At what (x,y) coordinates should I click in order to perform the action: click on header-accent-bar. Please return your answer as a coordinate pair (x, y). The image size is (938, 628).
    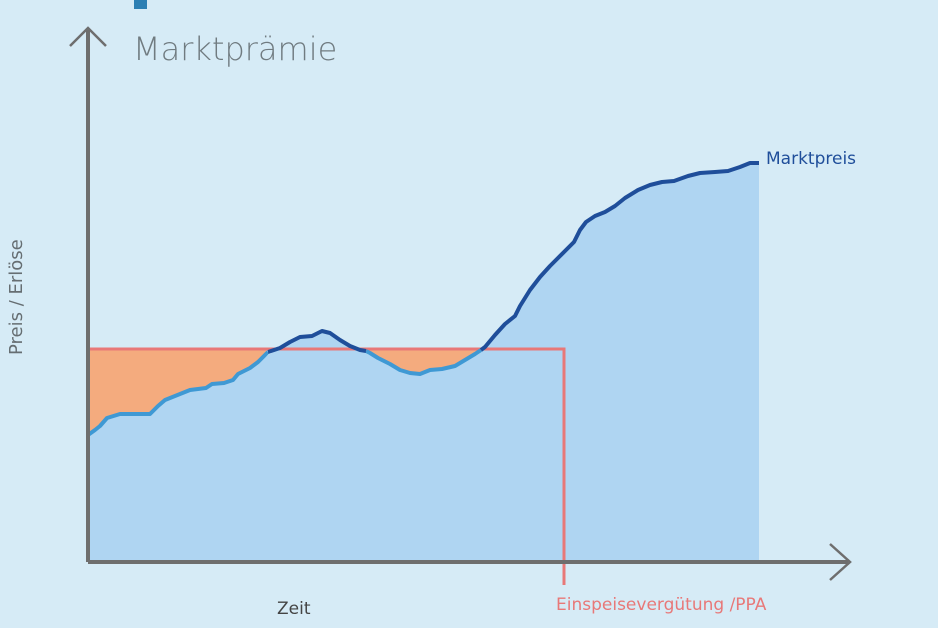
    Looking at the image, I should click on (140, 4).